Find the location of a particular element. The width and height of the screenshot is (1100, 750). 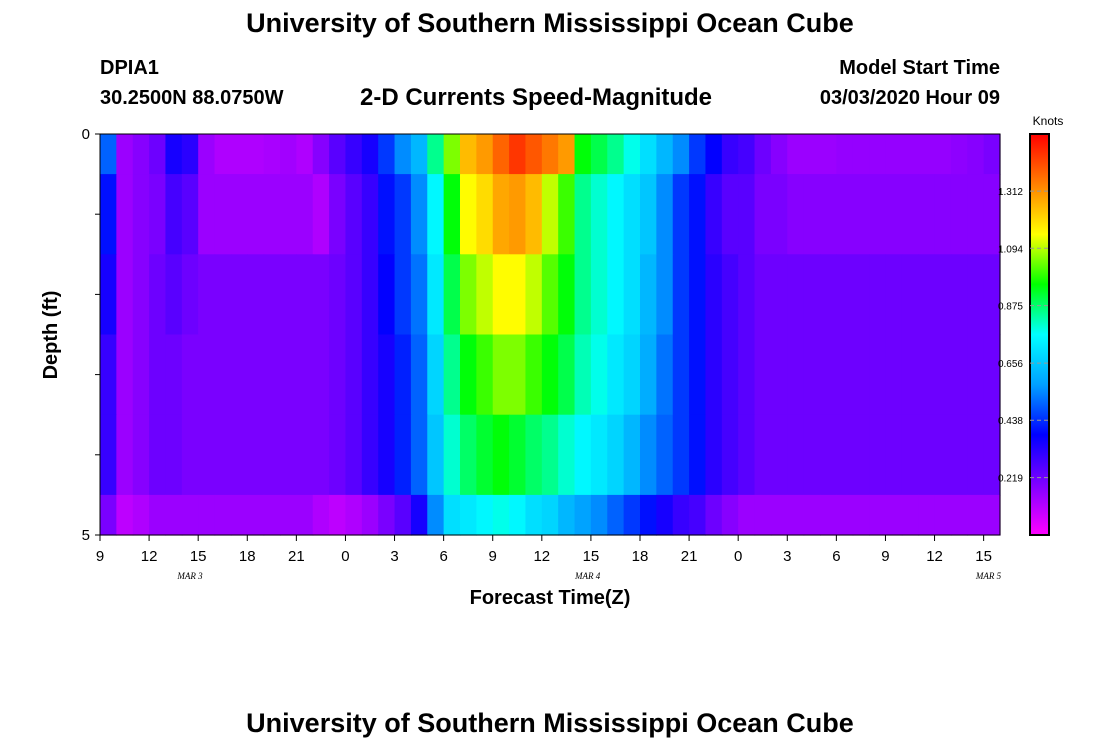

colorbar-tick-label: 1.312 is located at coordinates (1010, 192).